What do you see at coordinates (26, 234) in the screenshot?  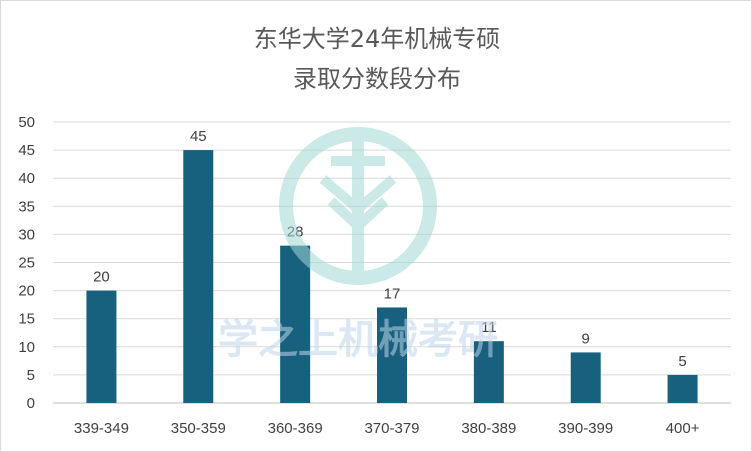 I see `y-tick-label: 30` at bounding box center [26, 234].